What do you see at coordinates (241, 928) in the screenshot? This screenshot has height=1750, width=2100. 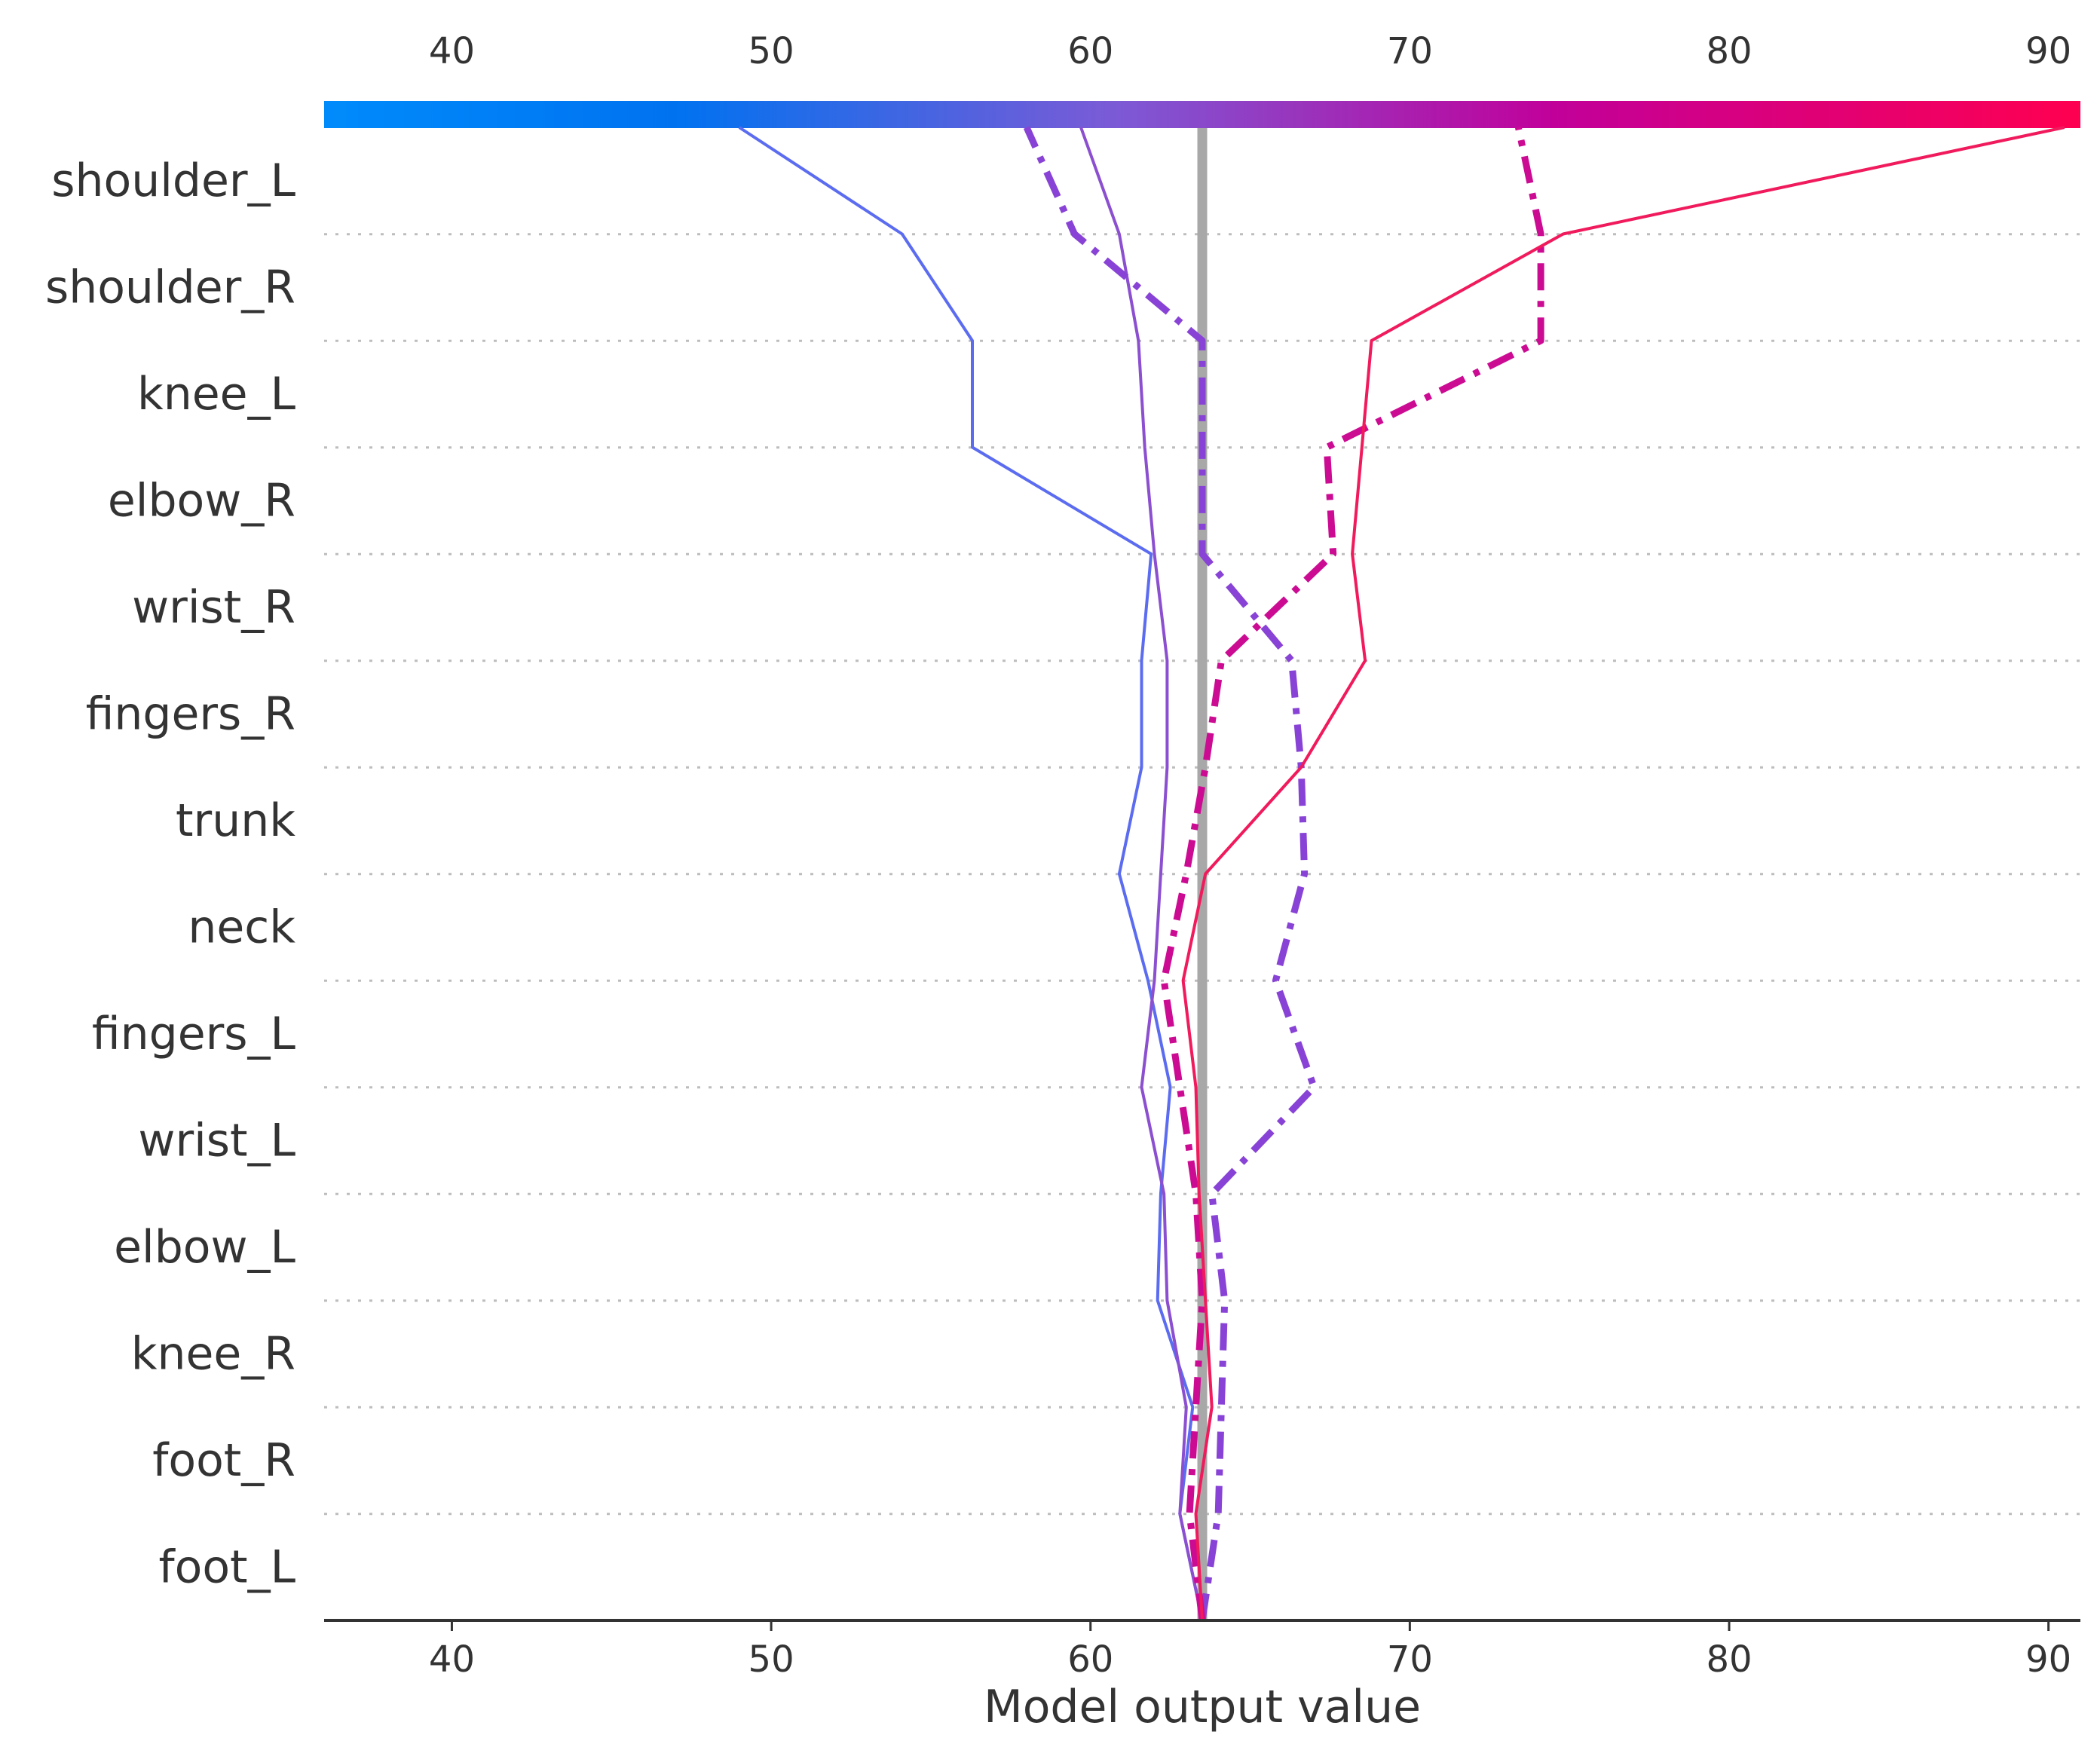 I see `feature-label: neck` at bounding box center [241, 928].